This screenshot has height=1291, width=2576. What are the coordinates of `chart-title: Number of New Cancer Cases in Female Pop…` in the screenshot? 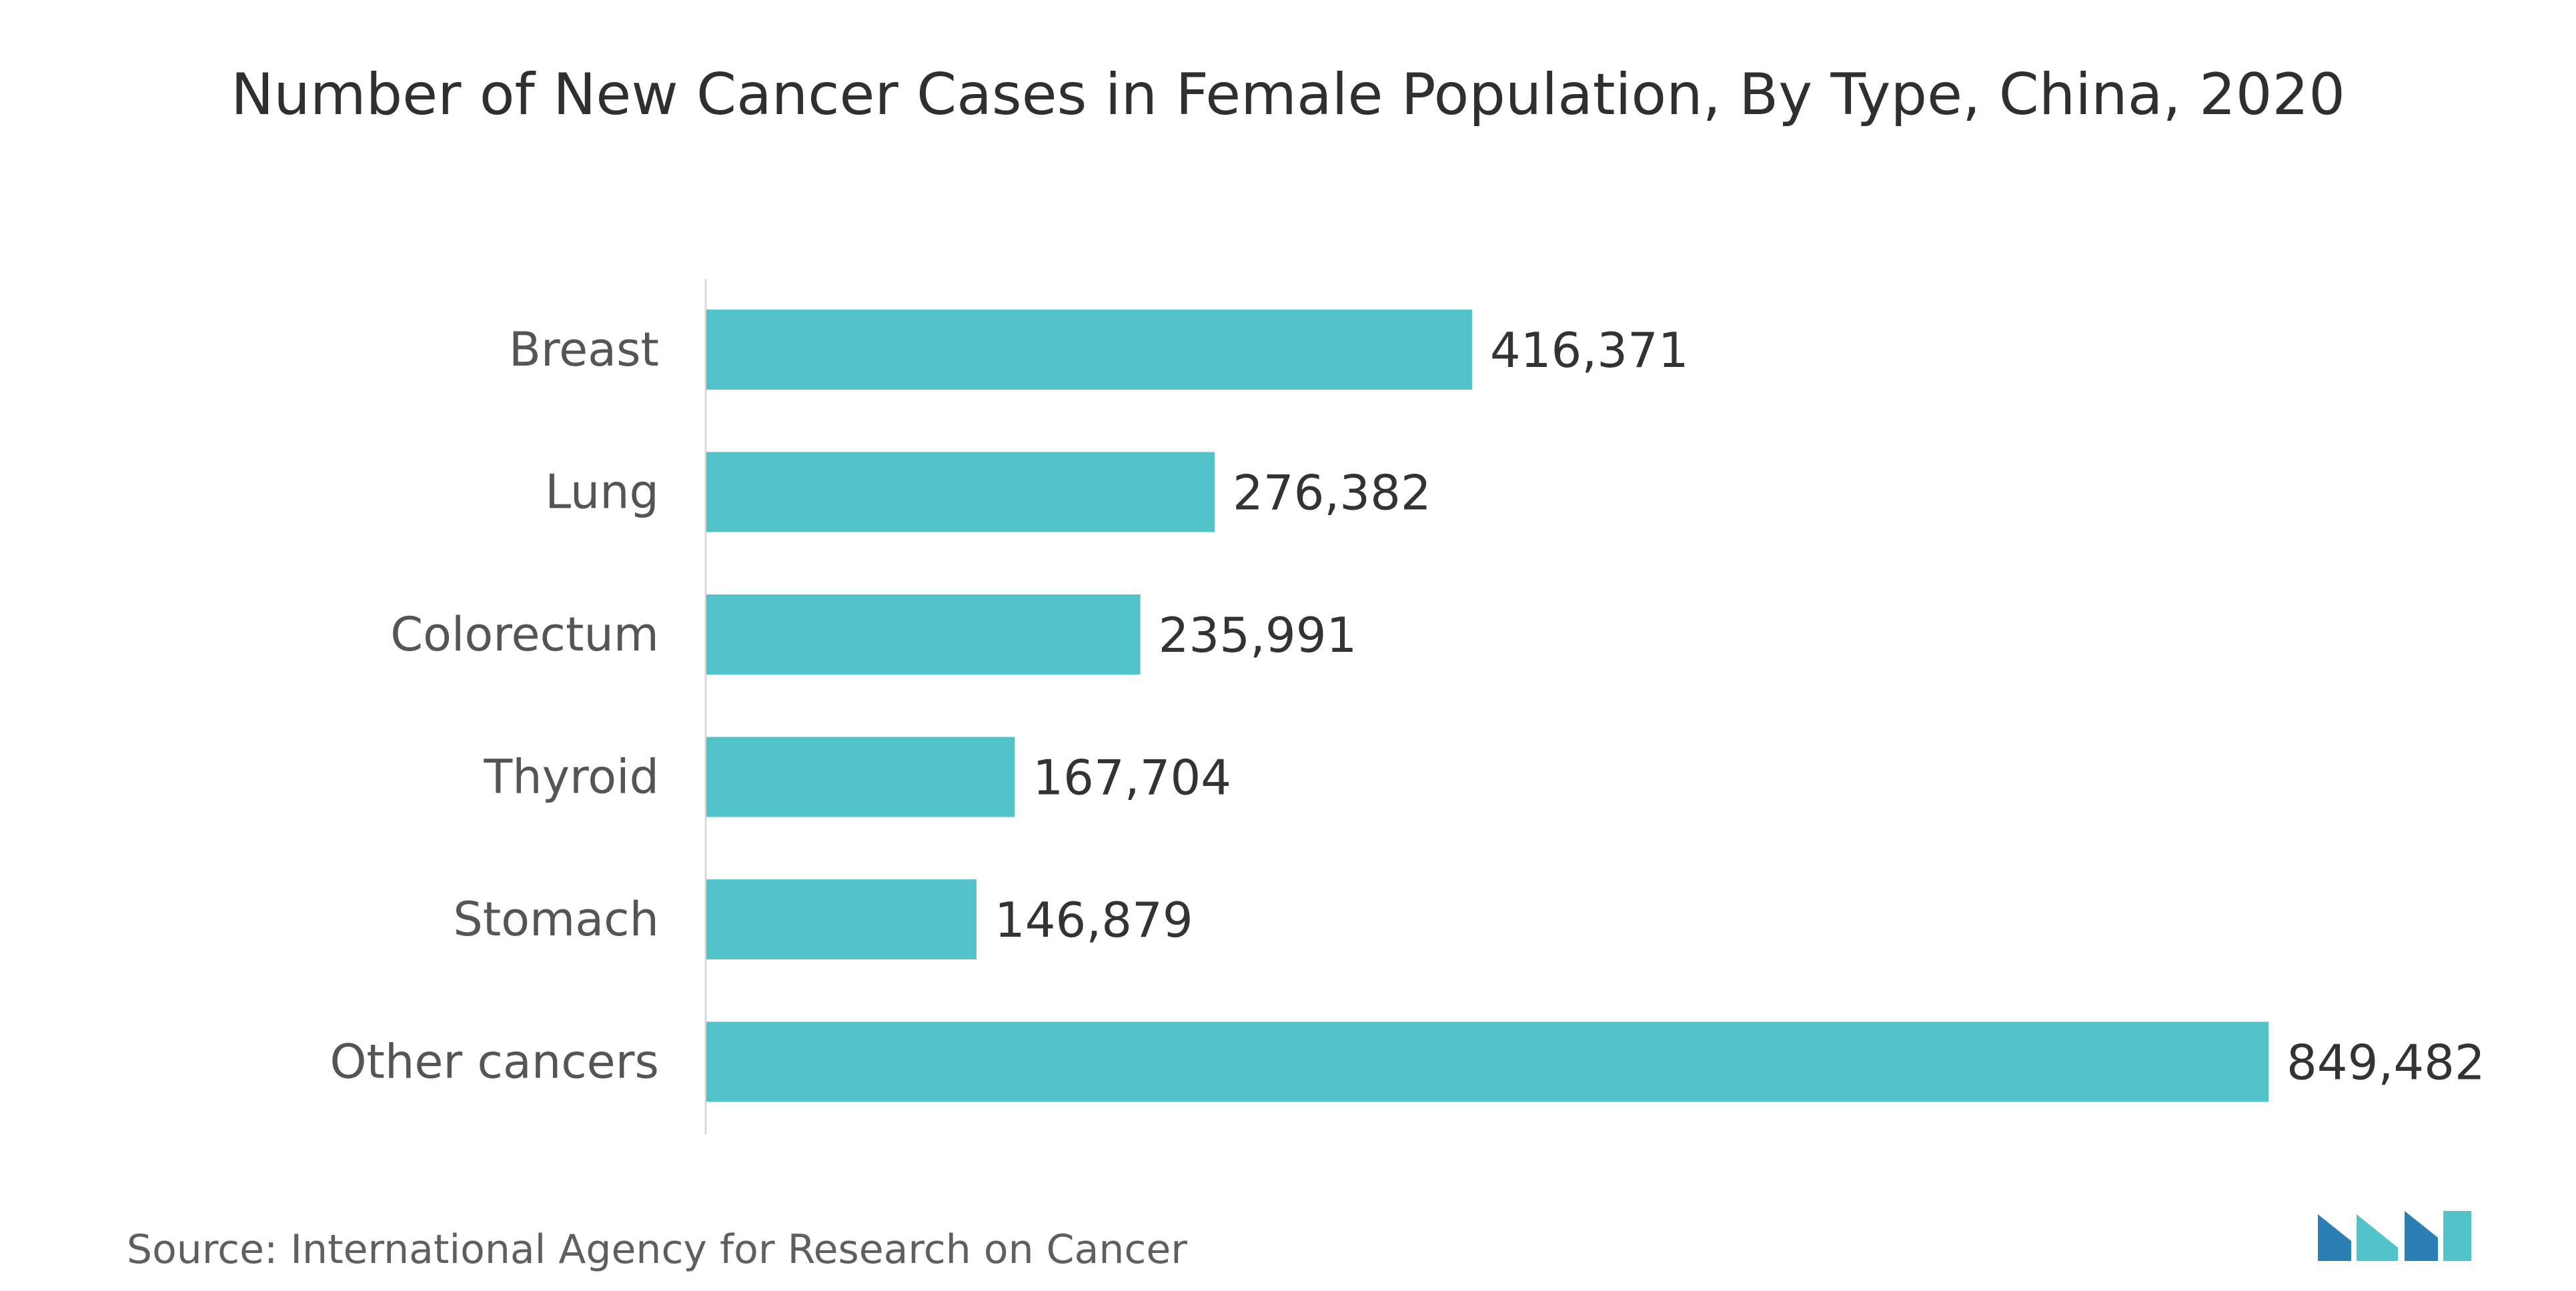 It's located at (1288, 95).